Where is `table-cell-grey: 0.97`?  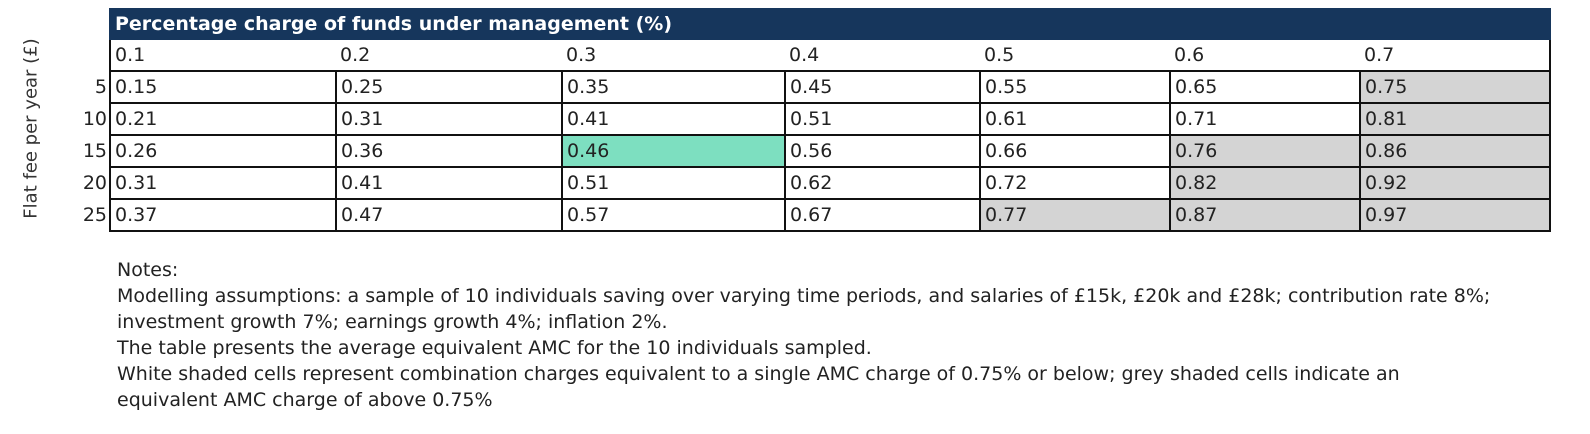
table-cell-grey: 0.97 is located at coordinates (1455, 215).